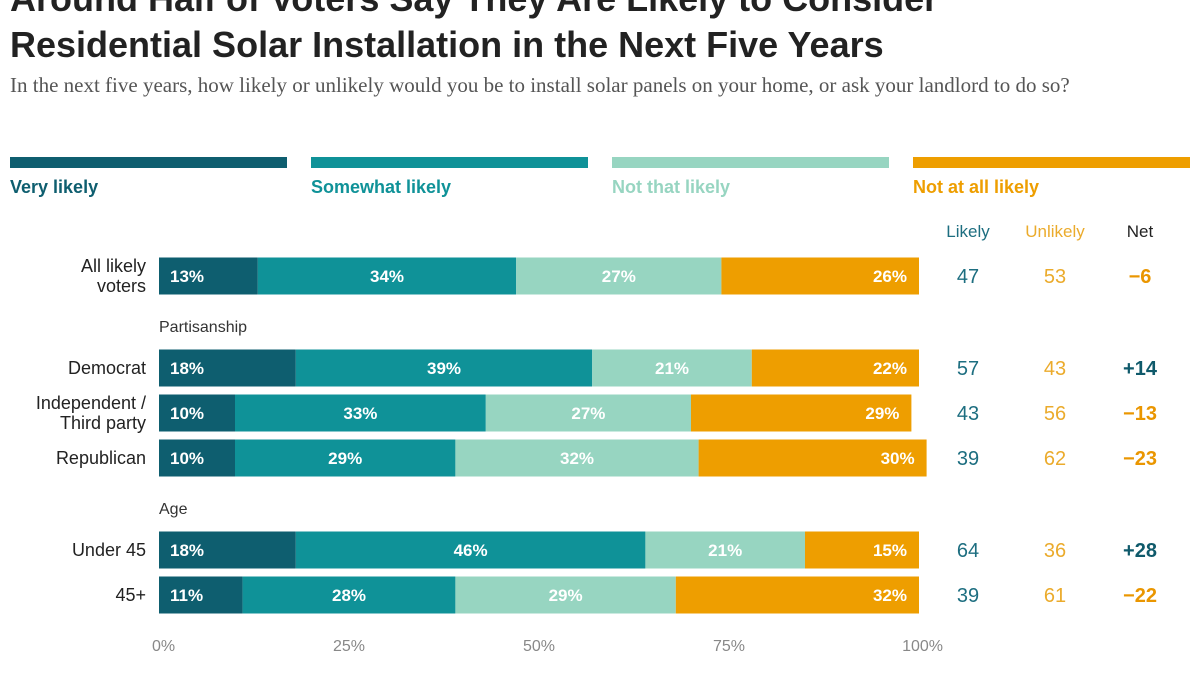 The image size is (1200, 674). Describe the element at coordinates (163, 646) in the screenshot. I see `x-tick-label: 0%` at that location.